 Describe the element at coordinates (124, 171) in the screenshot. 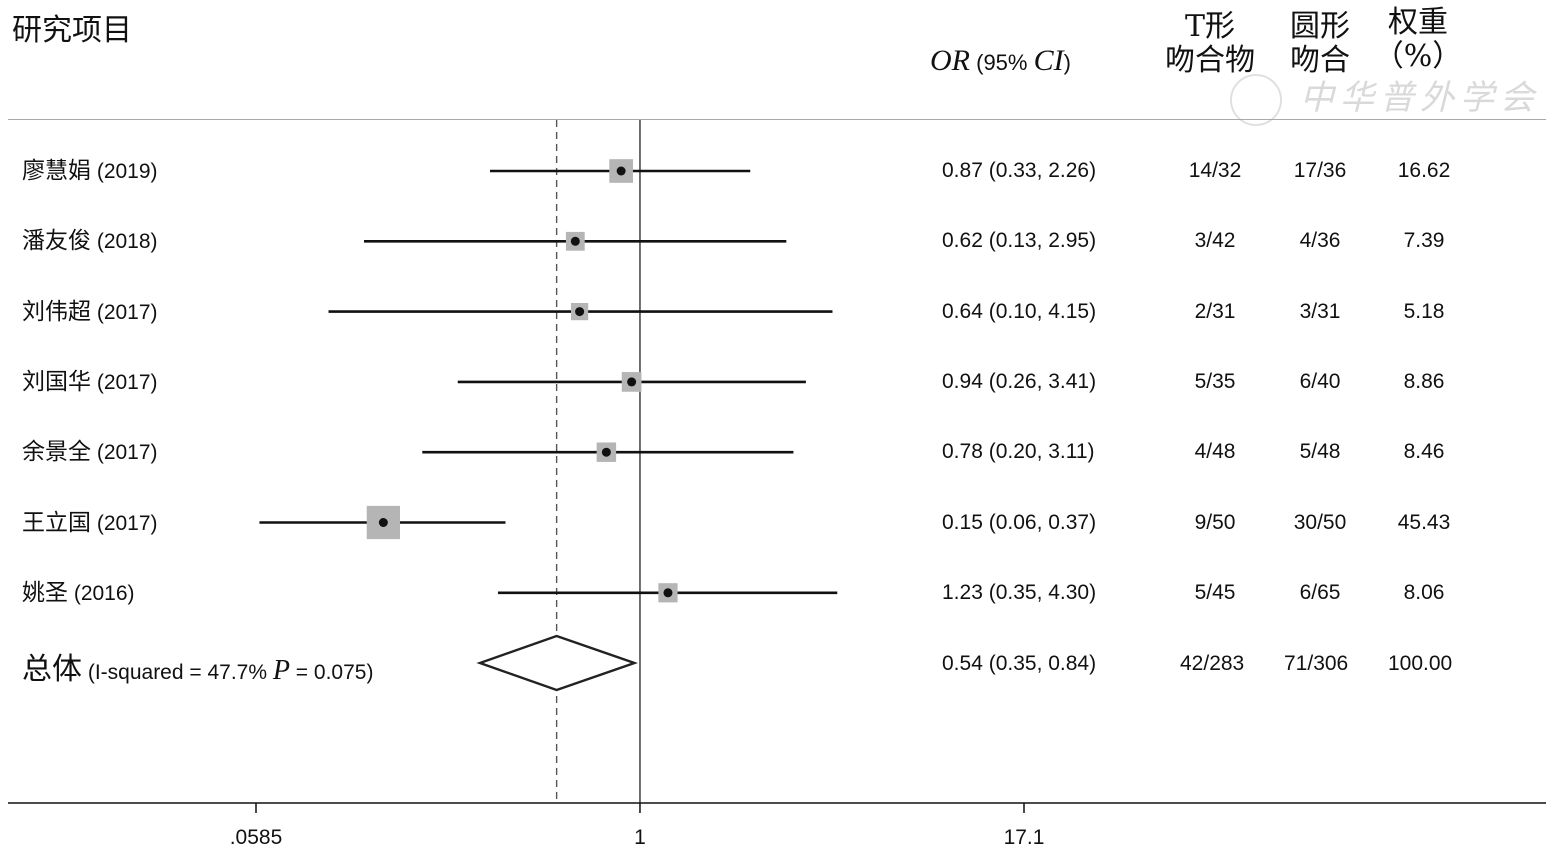

I see `study-year: (2019)` at that location.